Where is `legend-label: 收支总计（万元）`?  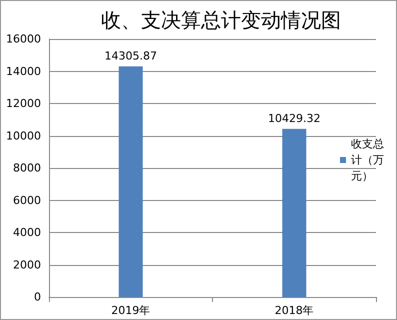
legend-label: 收支总计（万元） is located at coordinates (367, 160).